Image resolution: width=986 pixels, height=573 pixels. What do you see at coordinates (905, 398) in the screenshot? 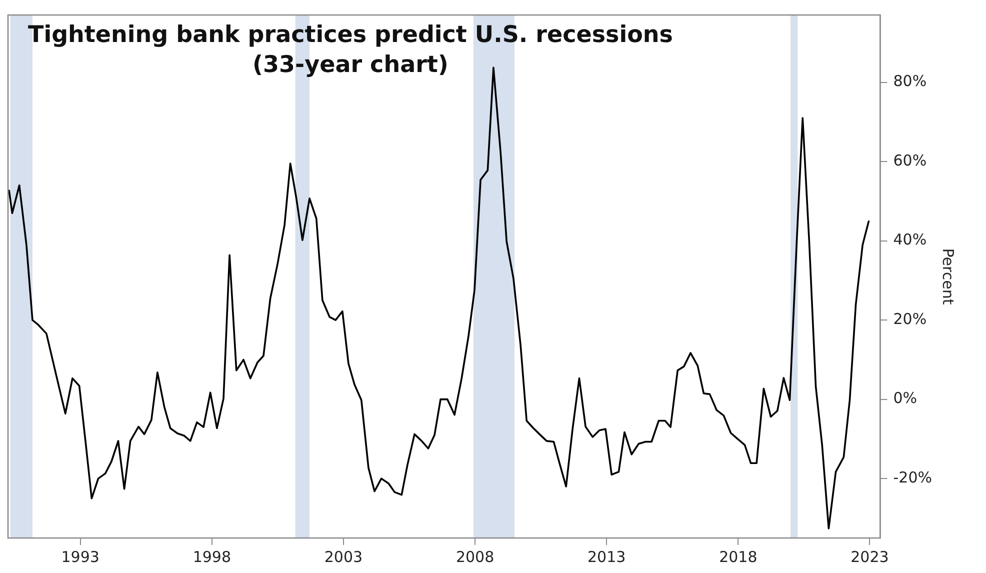
I see `y-tick-label: 0%` at bounding box center [905, 398].